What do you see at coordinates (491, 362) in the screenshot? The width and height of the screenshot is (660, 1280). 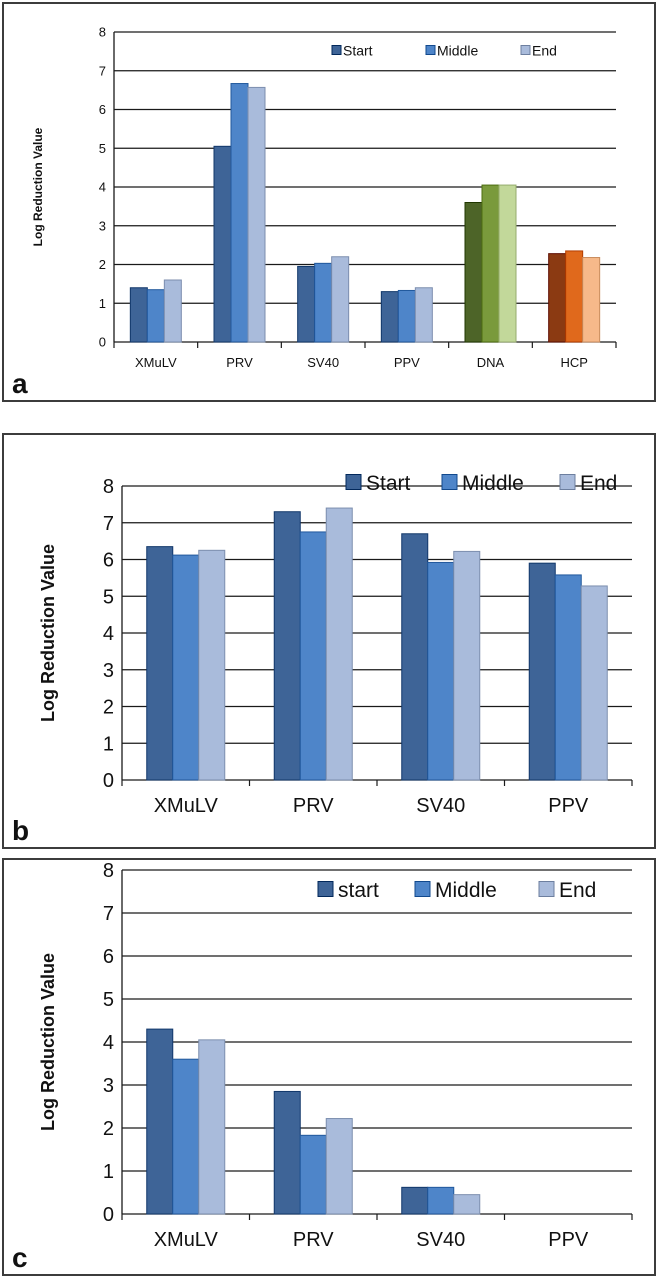 I see `x-tick-label: DNA` at bounding box center [491, 362].